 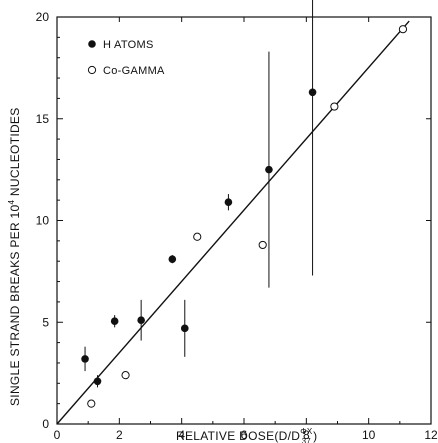 What do you see at coordinates (43, 221) in the screenshot?
I see `y-tick-label: 10` at bounding box center [43, 221].